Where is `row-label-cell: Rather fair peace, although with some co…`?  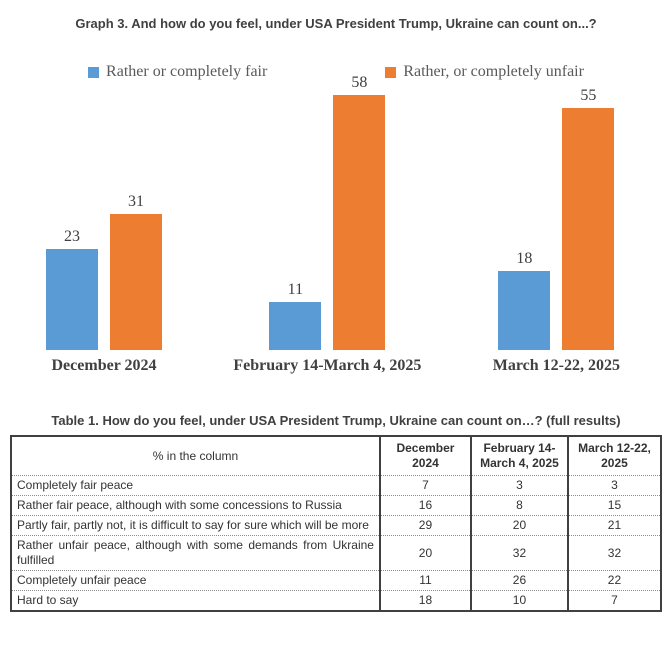 row-label-cell: Rather fair peace, although with some co… is located at coordinates (195, 505).